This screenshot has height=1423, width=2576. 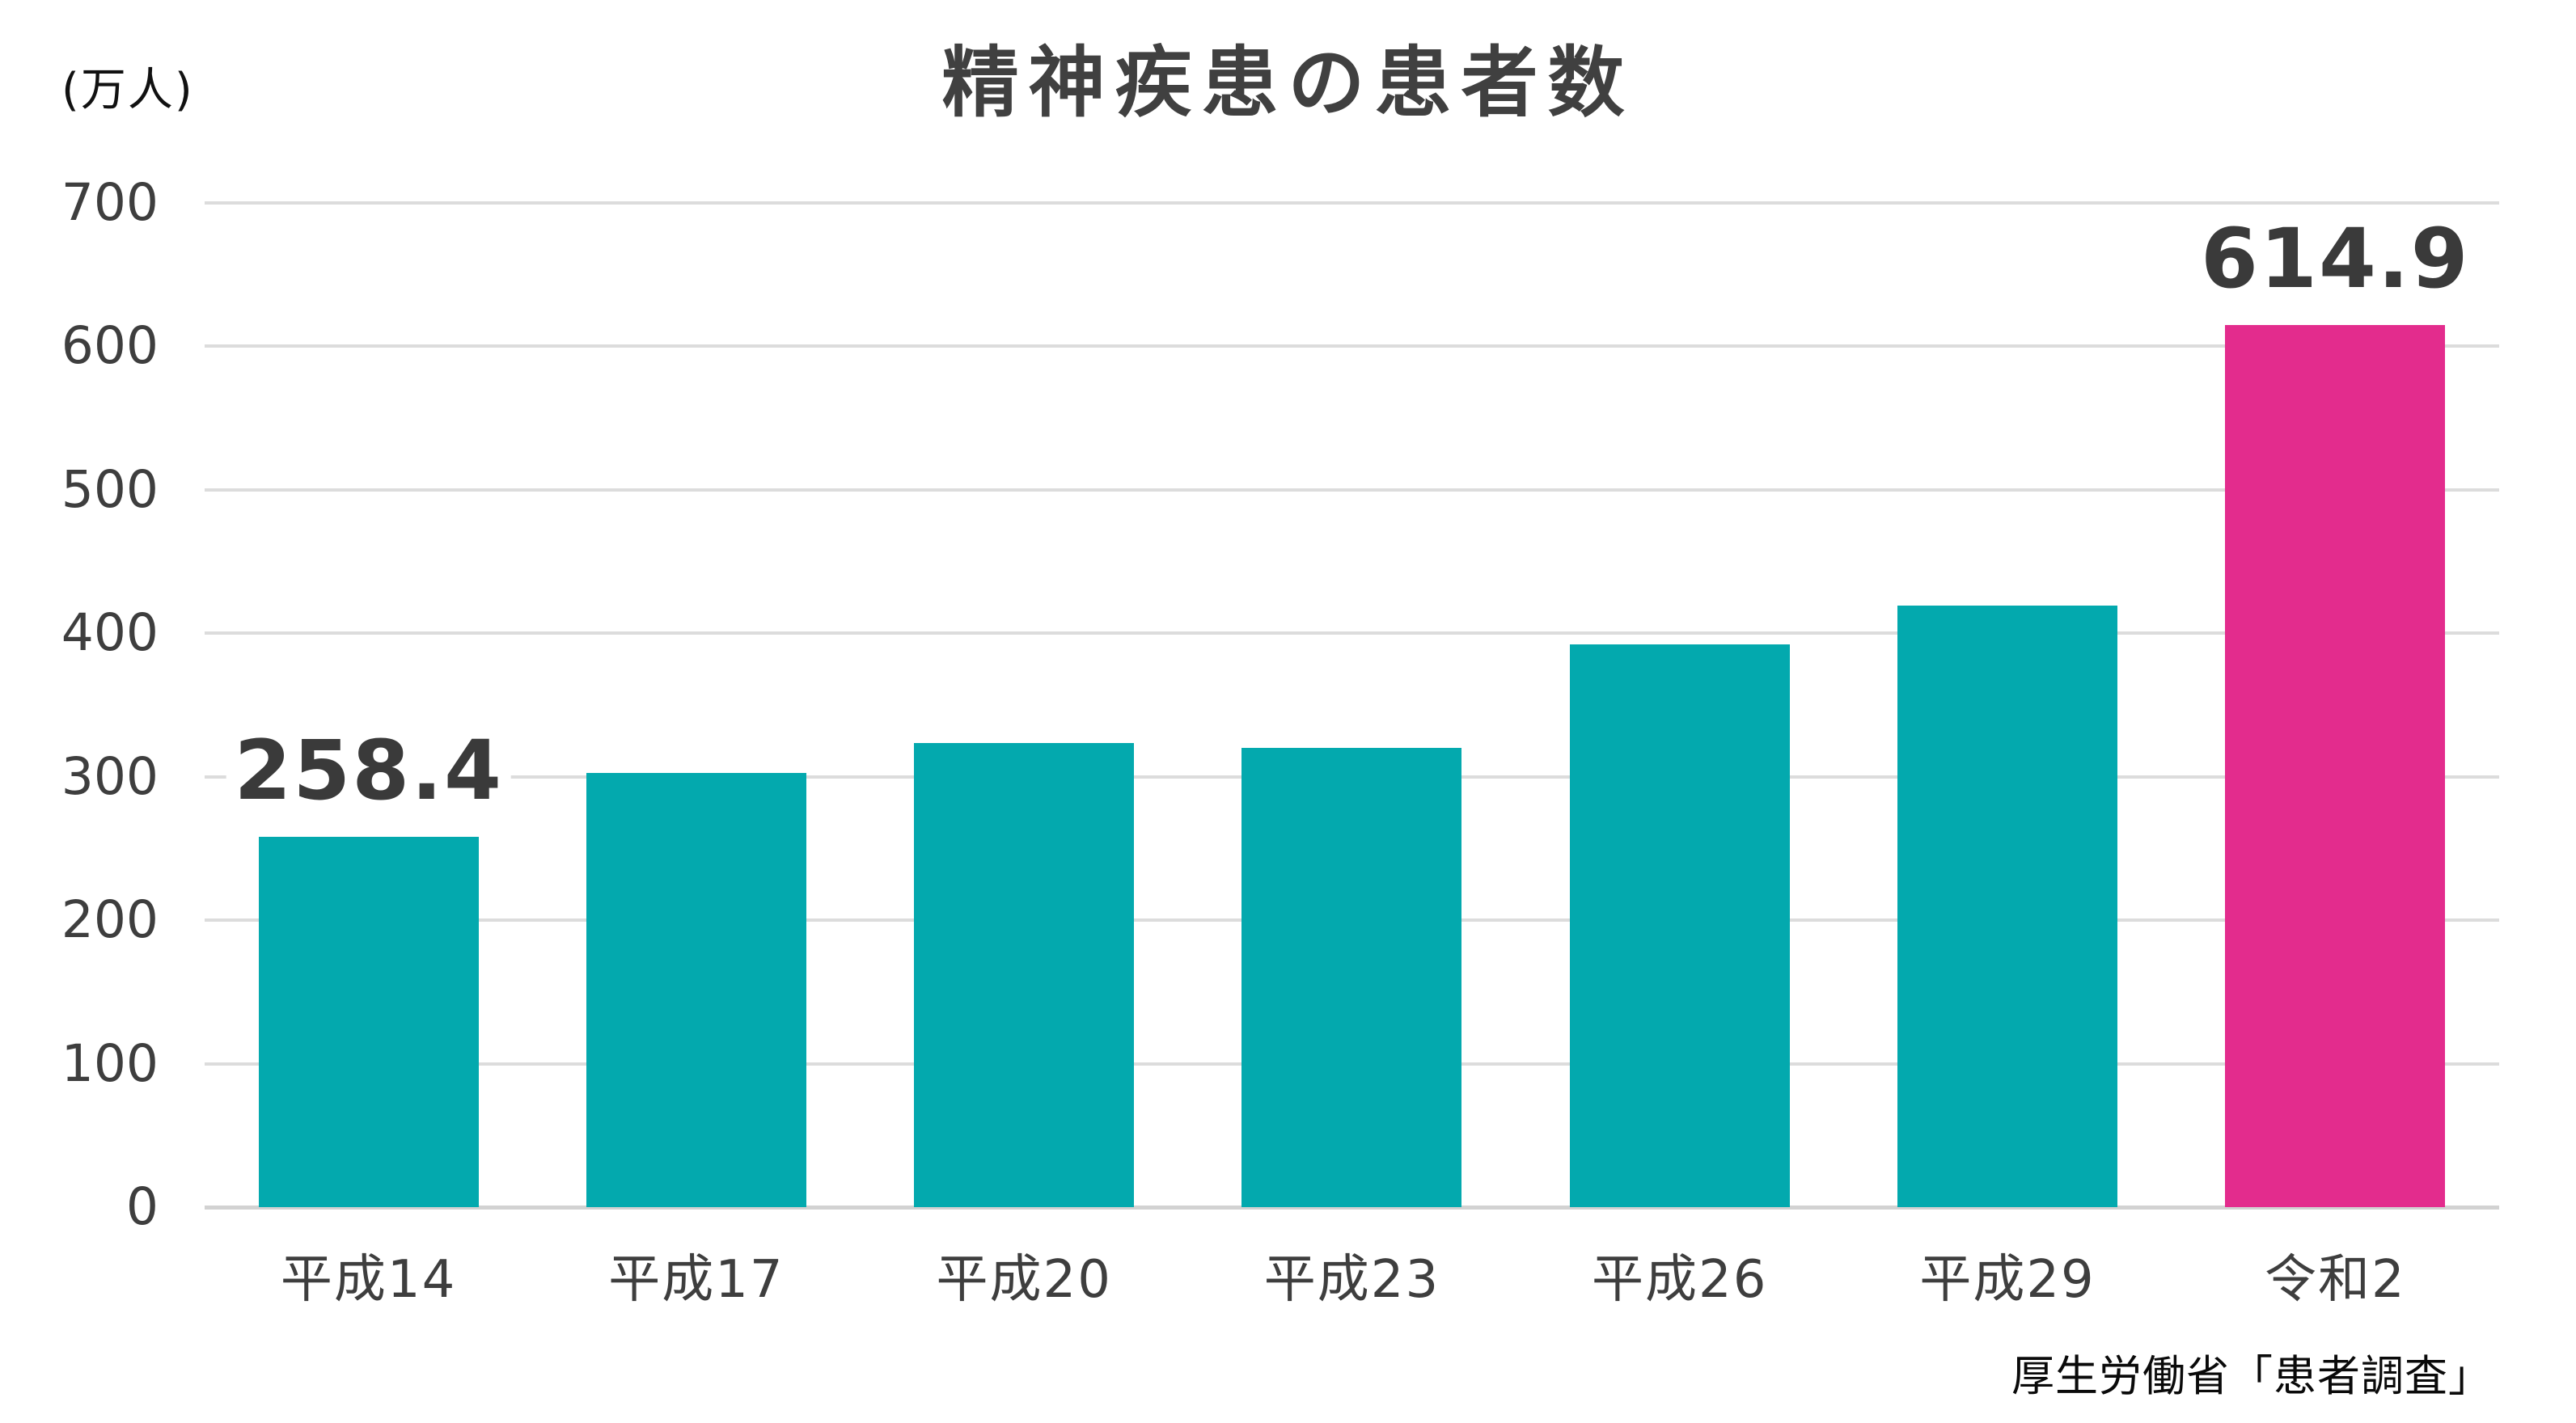 I want to click on bar-平成29, so click(x=2008, y=906).